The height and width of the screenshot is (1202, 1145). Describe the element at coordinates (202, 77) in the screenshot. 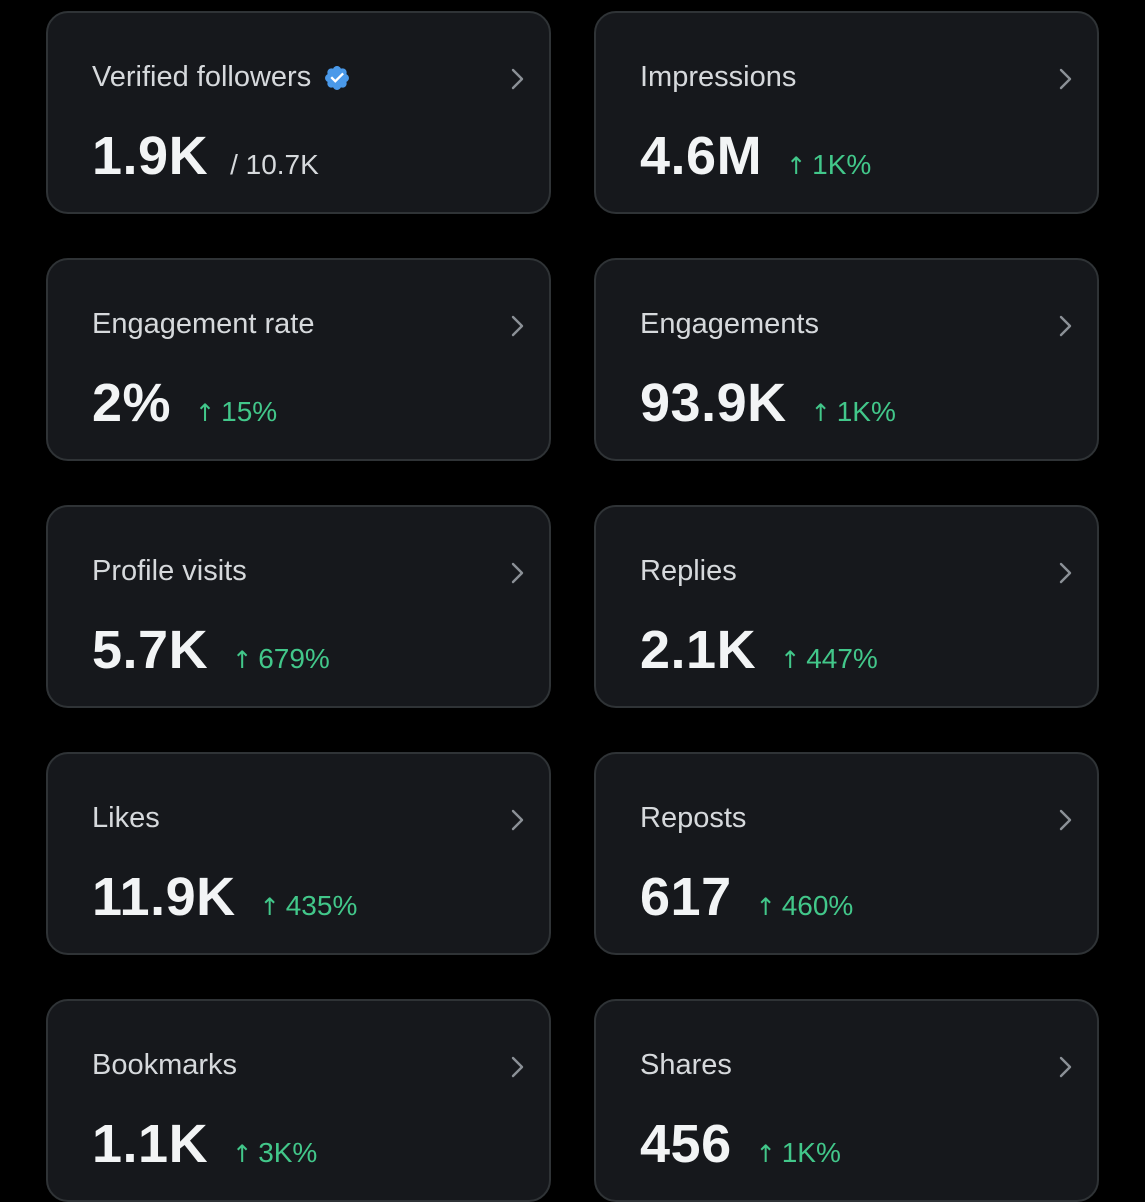

I see `card-title: Verified followers` at that location.